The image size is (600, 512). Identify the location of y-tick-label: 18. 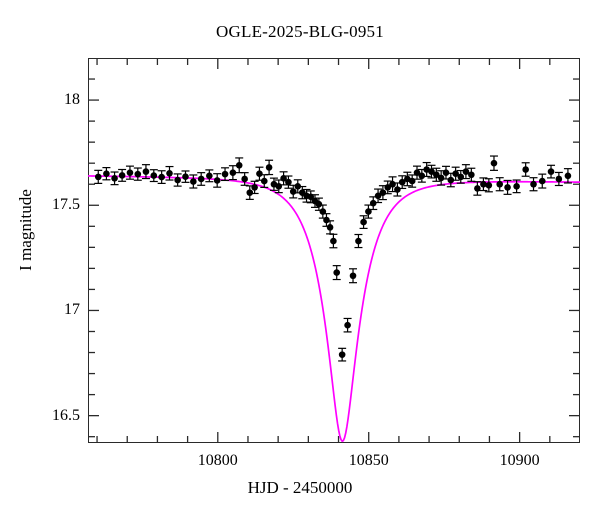
(72, 100).